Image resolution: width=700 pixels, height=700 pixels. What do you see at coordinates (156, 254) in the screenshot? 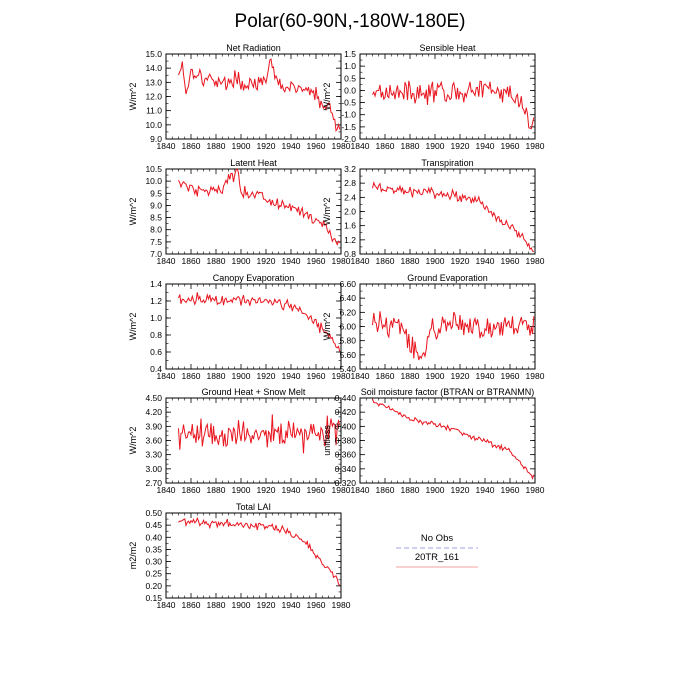
I see `y-tick-label: 7.0` at bounding box center [156, 254].